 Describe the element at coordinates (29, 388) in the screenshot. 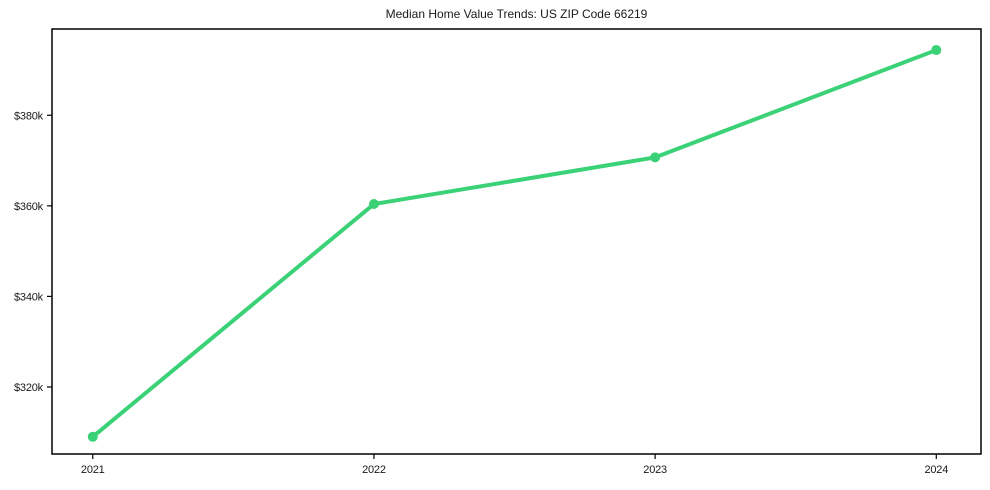

I see `y-tick-label: $320k` at that location.